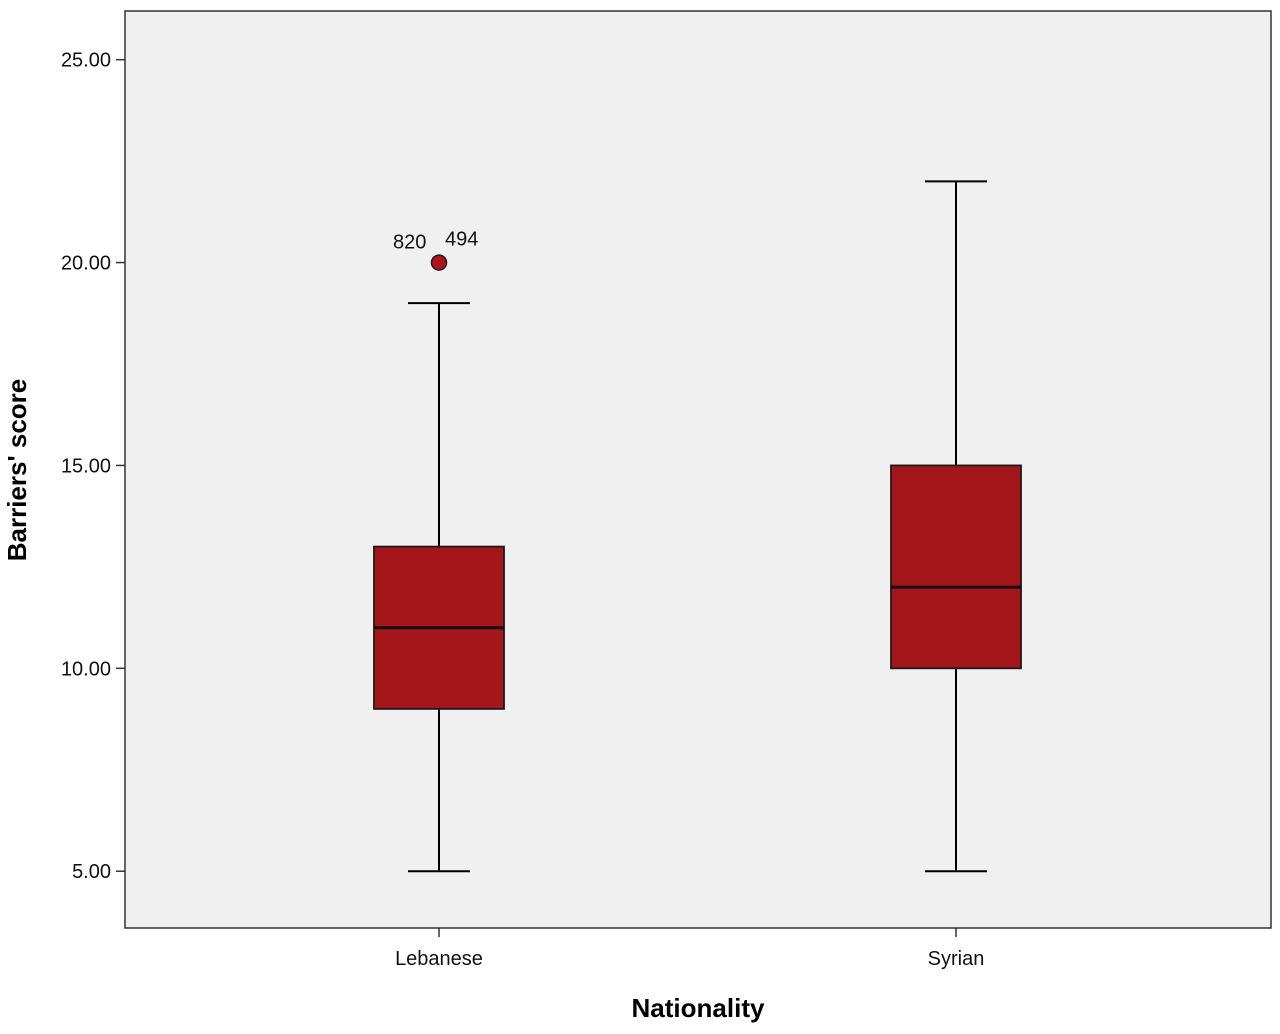  Describe the element at coordinates (439, 551) in the screenshot. I see `box-lebanese: 820 494` at that location.